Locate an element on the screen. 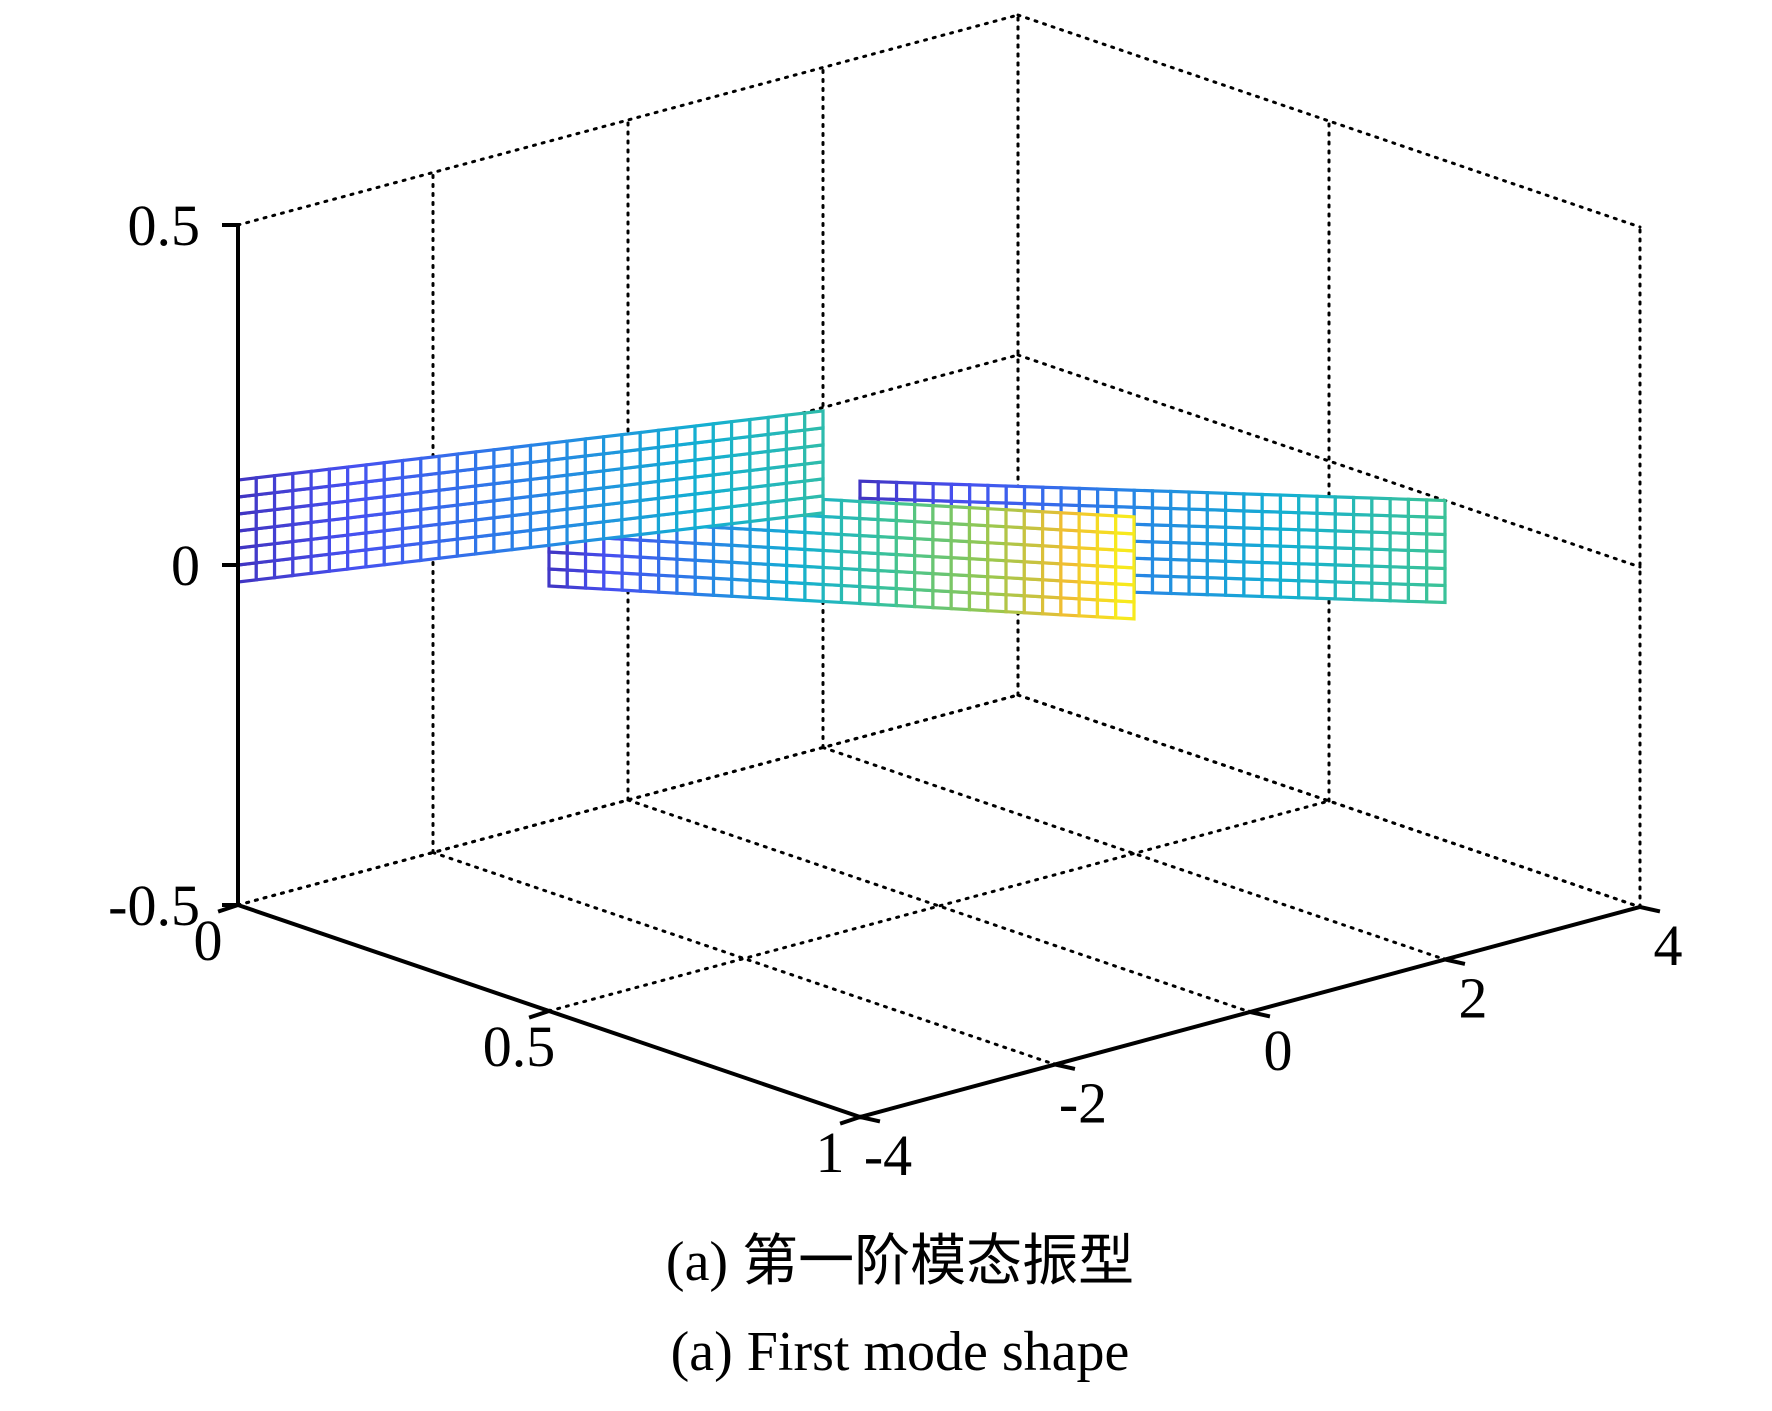 The width and height of the screenshot is (1772, 1411). z-tick-label: -0.5 is located at coordinates (154, 905).